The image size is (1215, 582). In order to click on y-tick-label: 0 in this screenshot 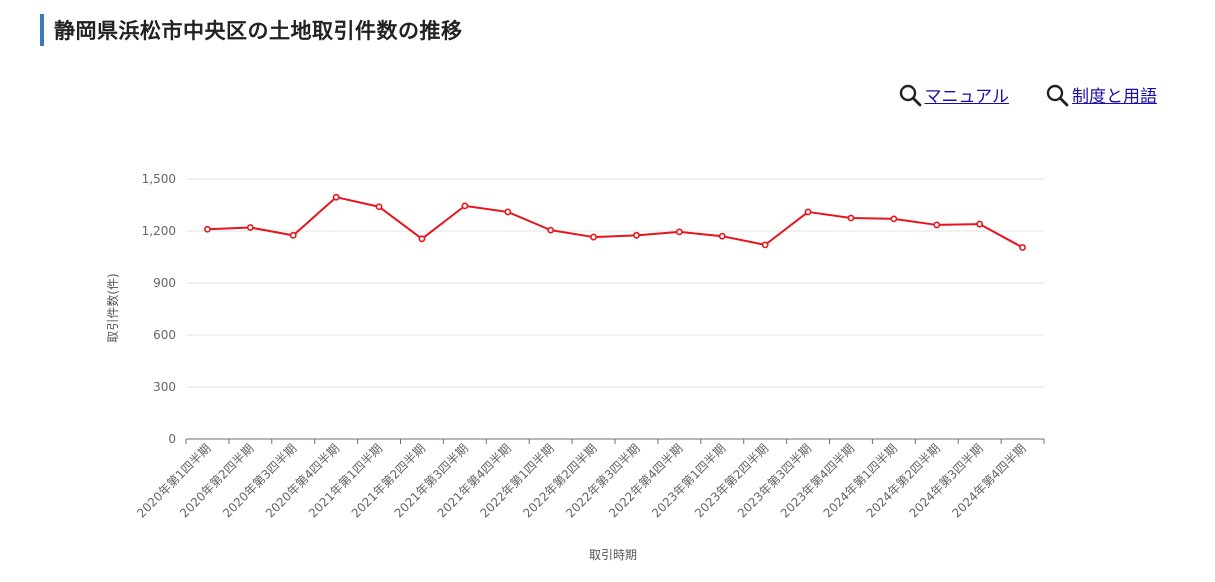, I will do `click(172, 439)`.